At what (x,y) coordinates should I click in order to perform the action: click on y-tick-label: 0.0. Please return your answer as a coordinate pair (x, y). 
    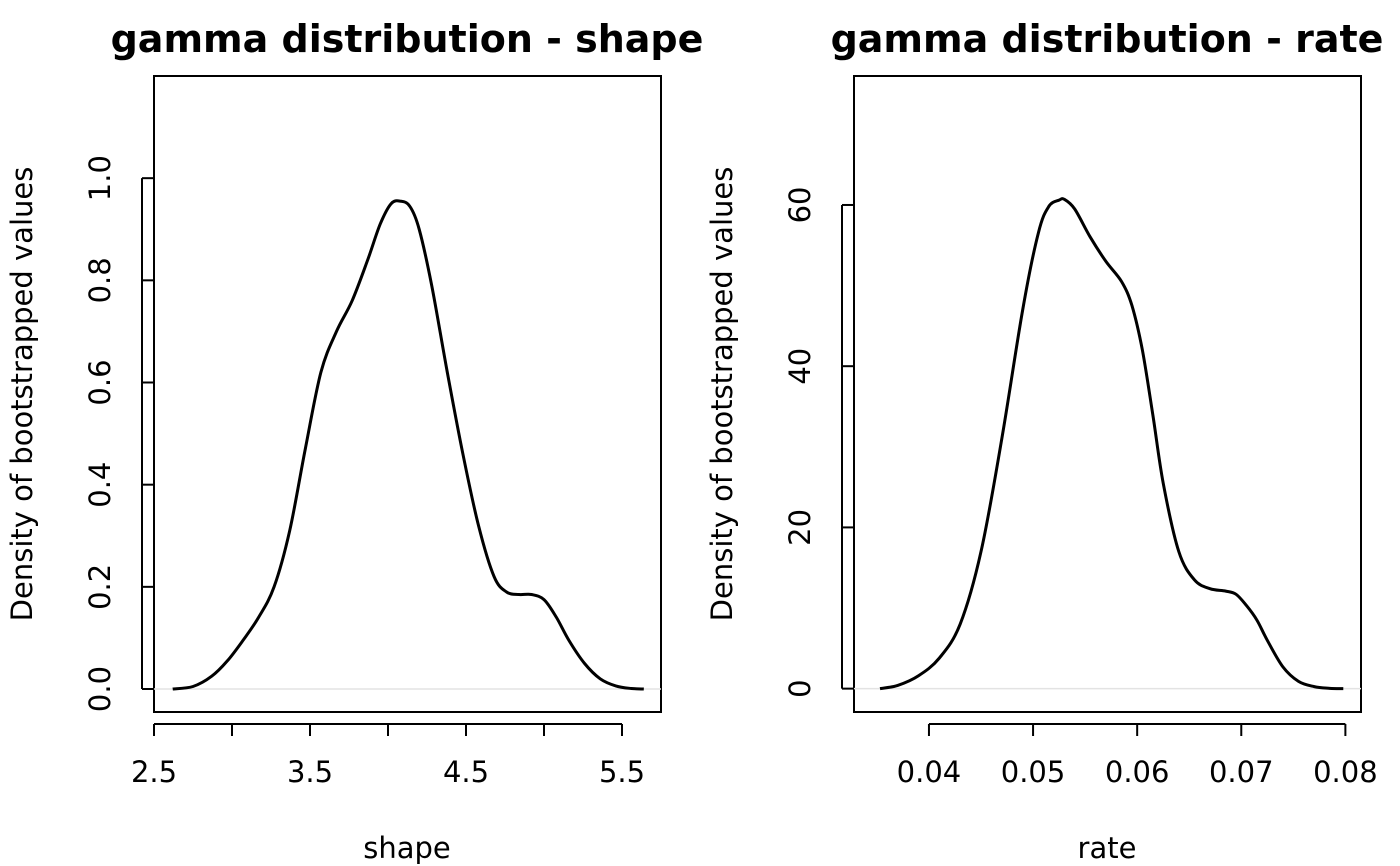
    Looking at the image, I should click on (100, 689).